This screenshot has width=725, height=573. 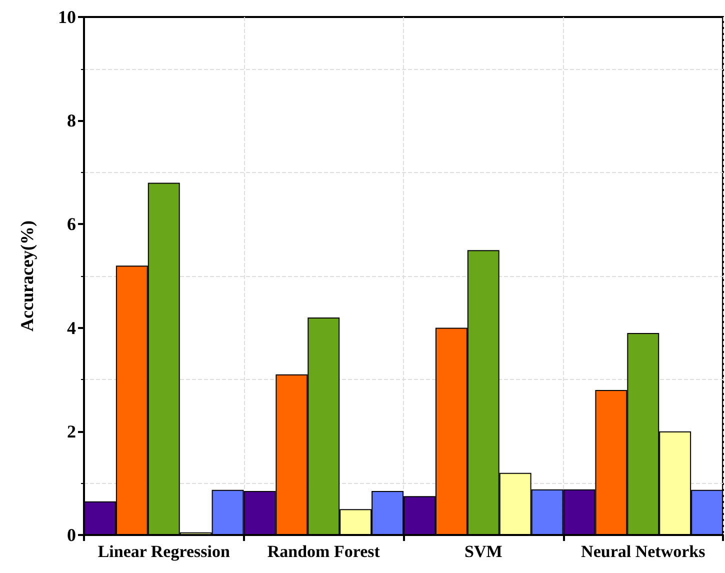 I want to click on y-tick-label: 6, so click(x=71, y=224).